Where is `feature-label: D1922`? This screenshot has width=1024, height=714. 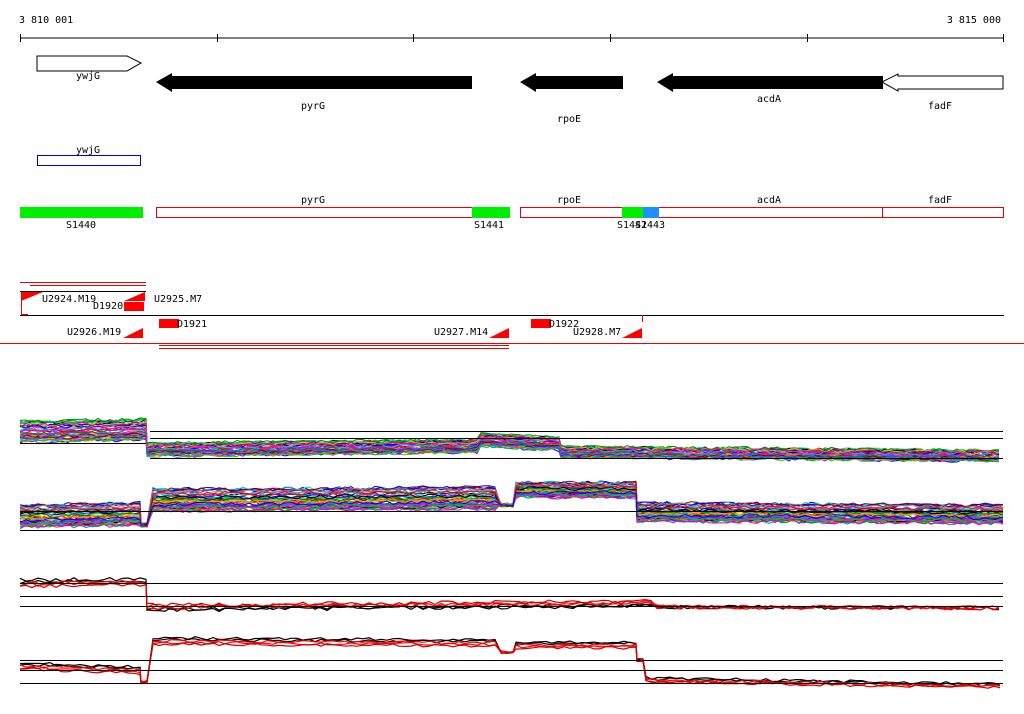
feature-label: D1922 is located at coordinates (564, 324).